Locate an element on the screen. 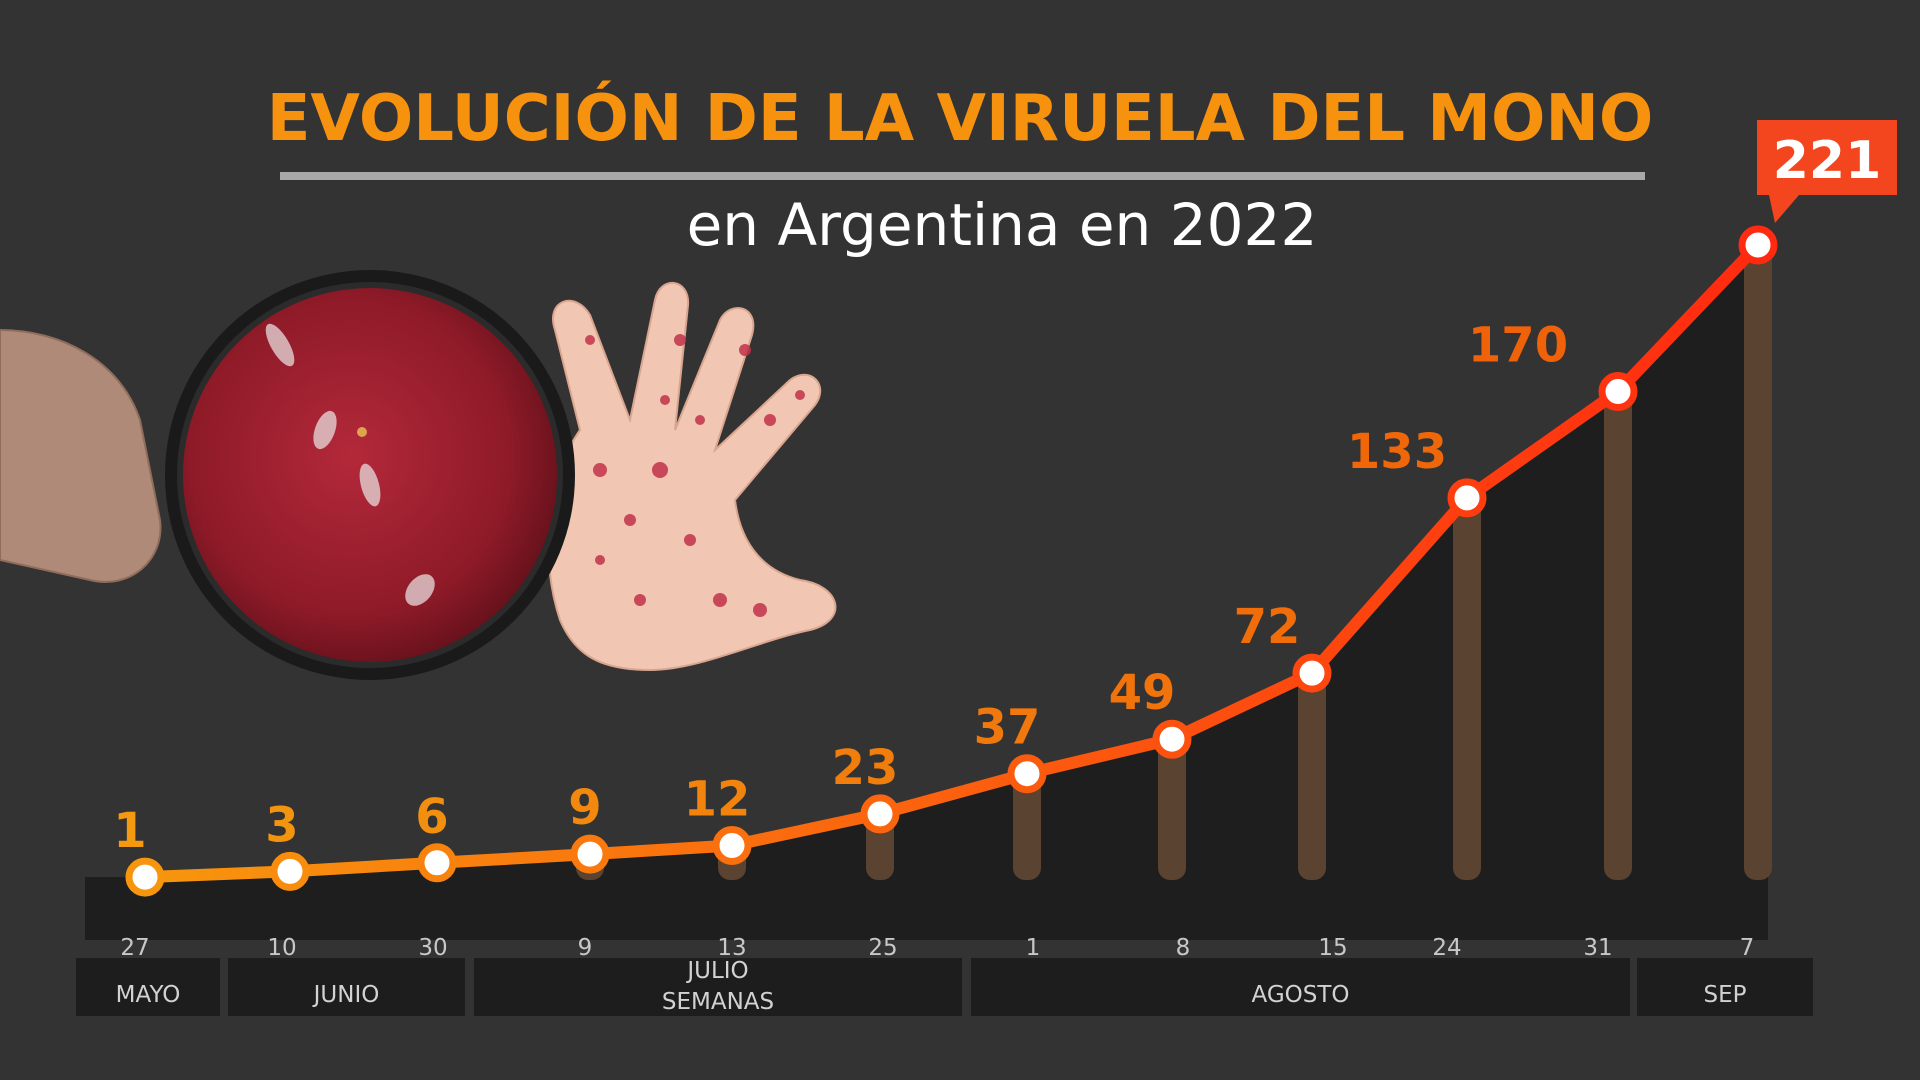  x-tick-label: 24 is located at coordinates (1446, 948).